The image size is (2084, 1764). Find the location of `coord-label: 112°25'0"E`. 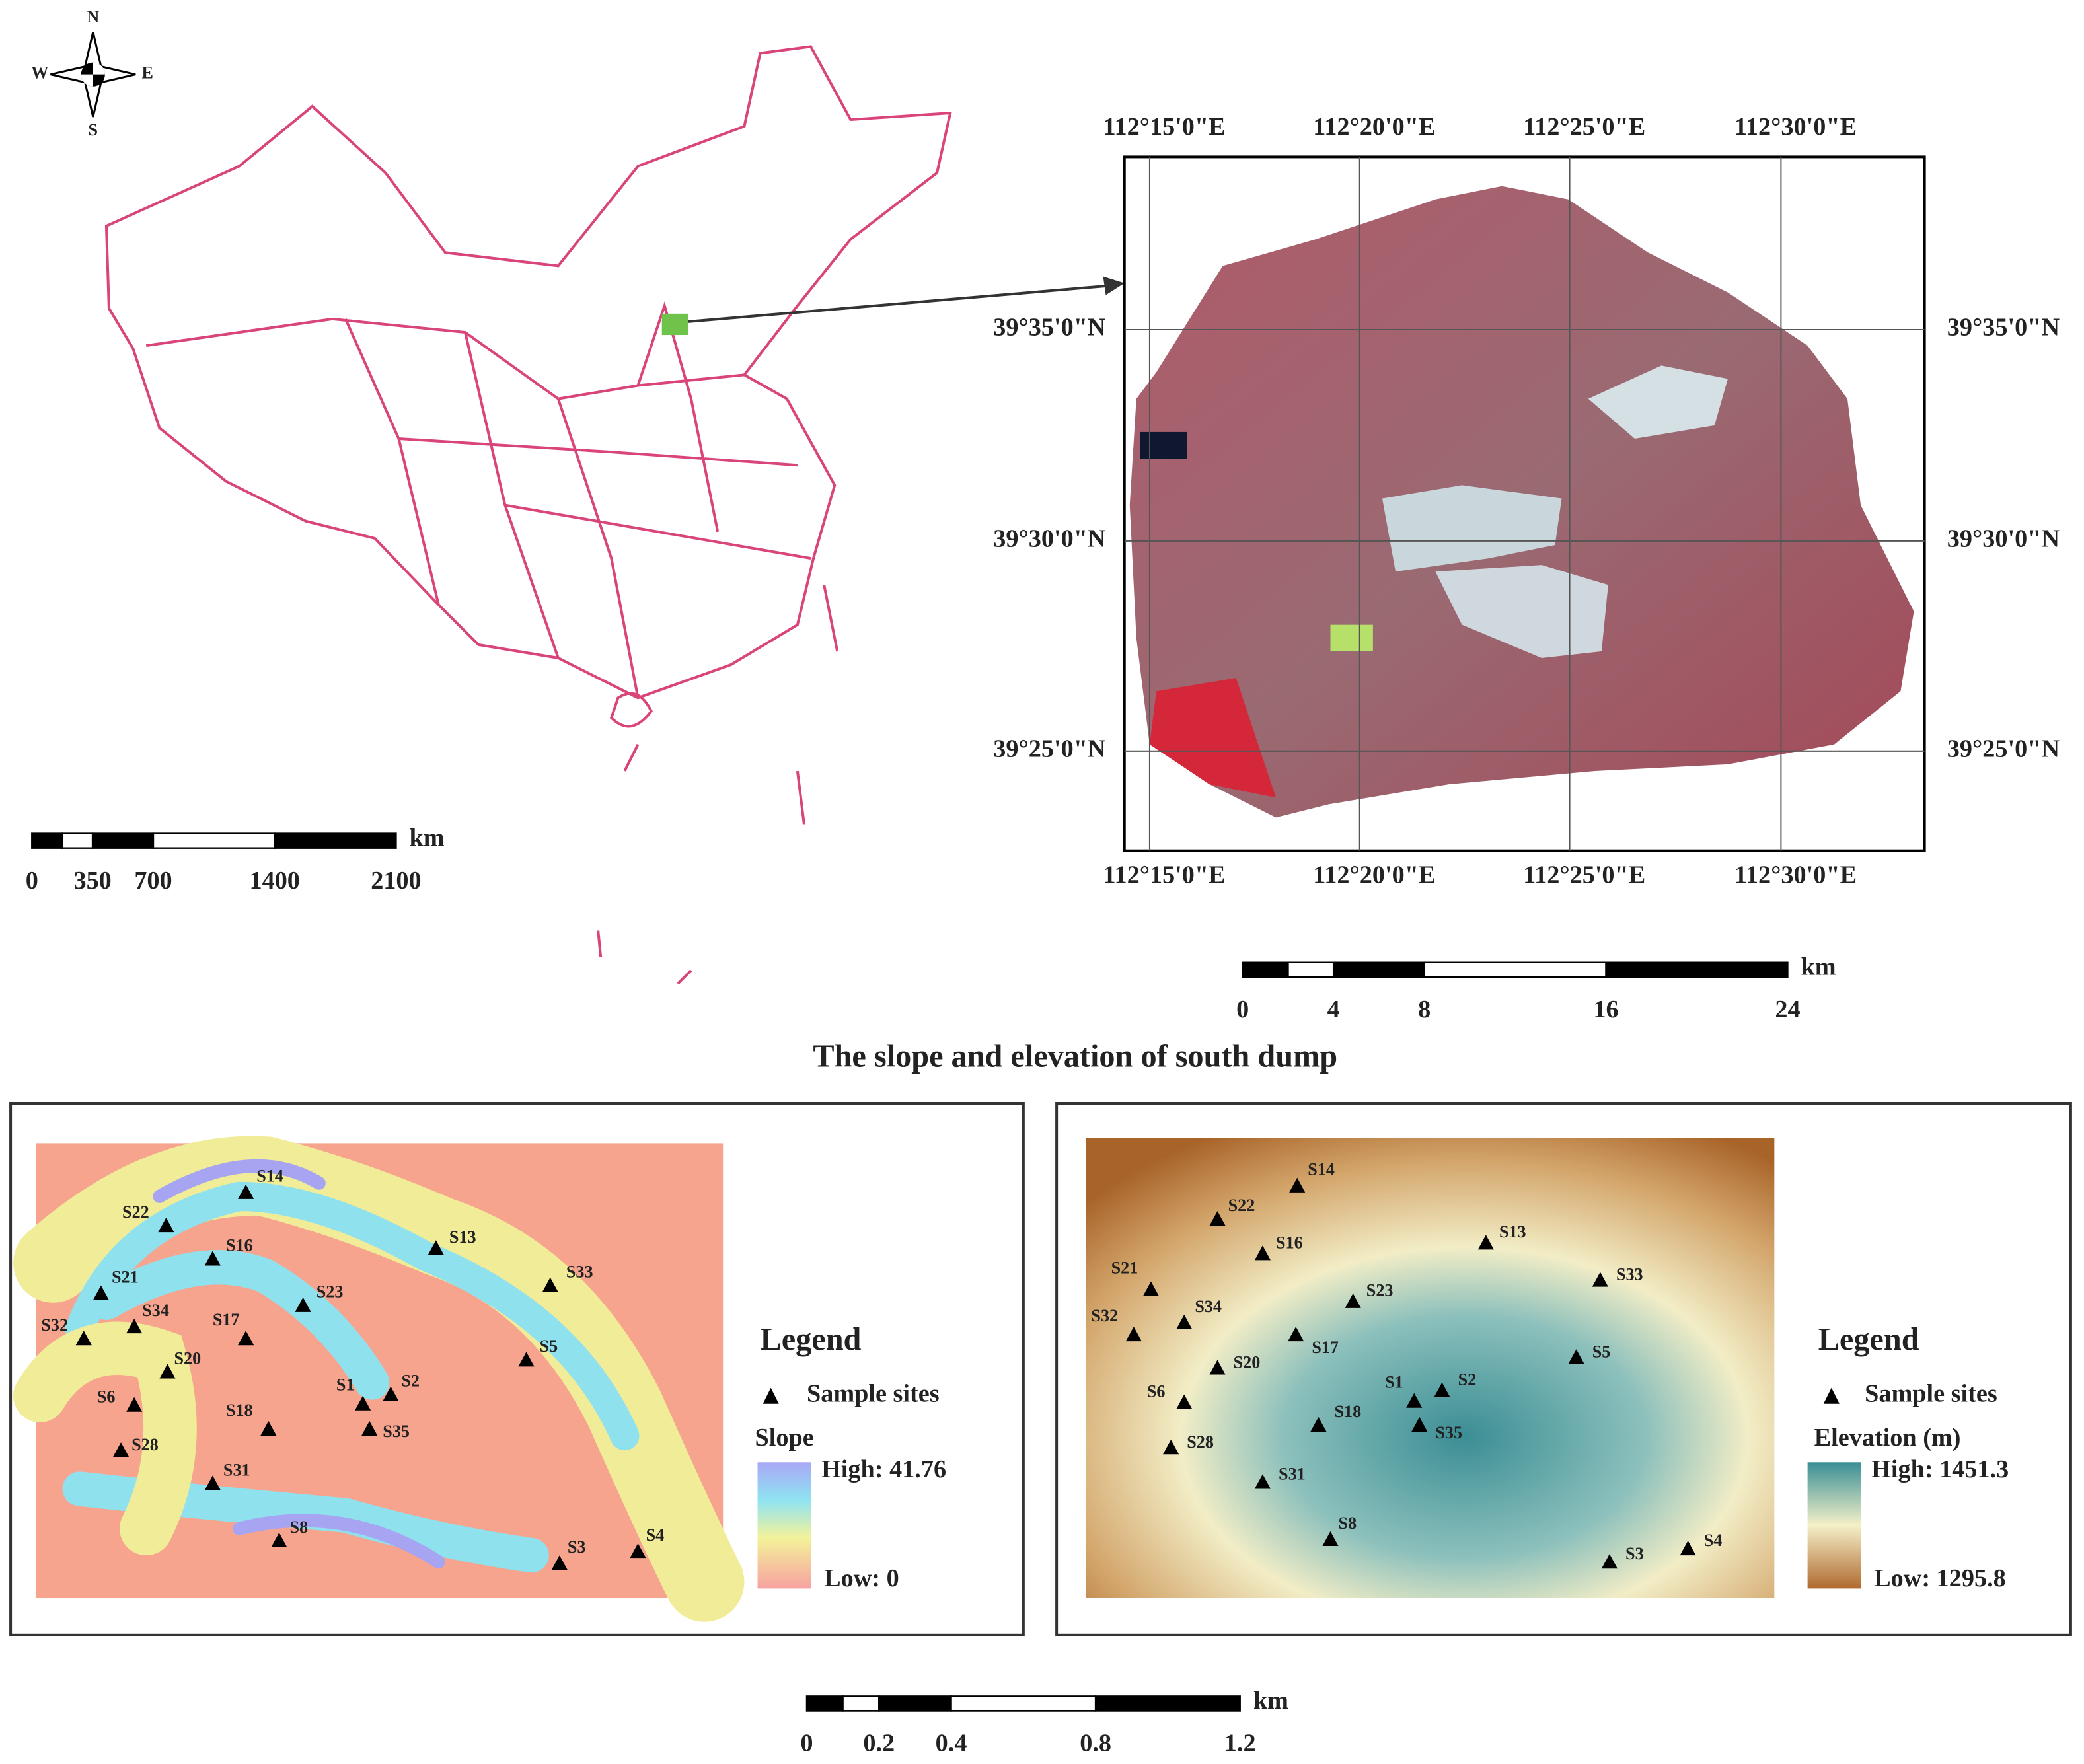

coord-label: 112°25'0"E is located at coordinates (1584, 127).